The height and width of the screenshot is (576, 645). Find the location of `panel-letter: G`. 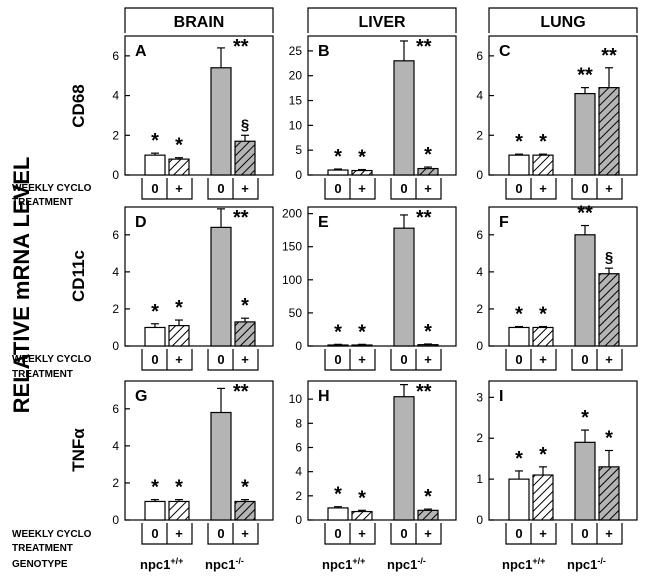

panel-letter: G is located at coordinates (141, 396).